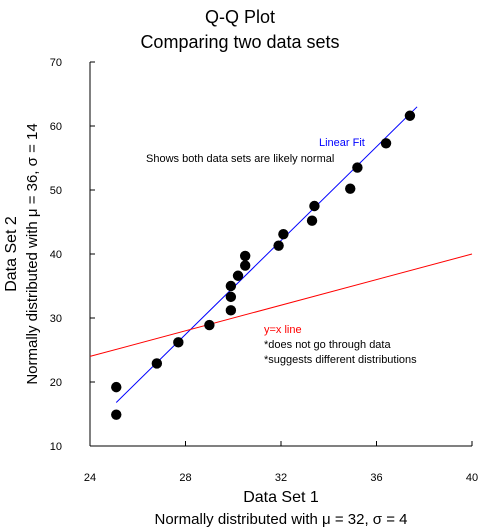 This screenshot has width=482, height=532. Describe the element at coordinates (280, 519) in the screenshot. I see `x-axis-subtitle: Normally distributed with μ = 32, σ = 4` at that location.